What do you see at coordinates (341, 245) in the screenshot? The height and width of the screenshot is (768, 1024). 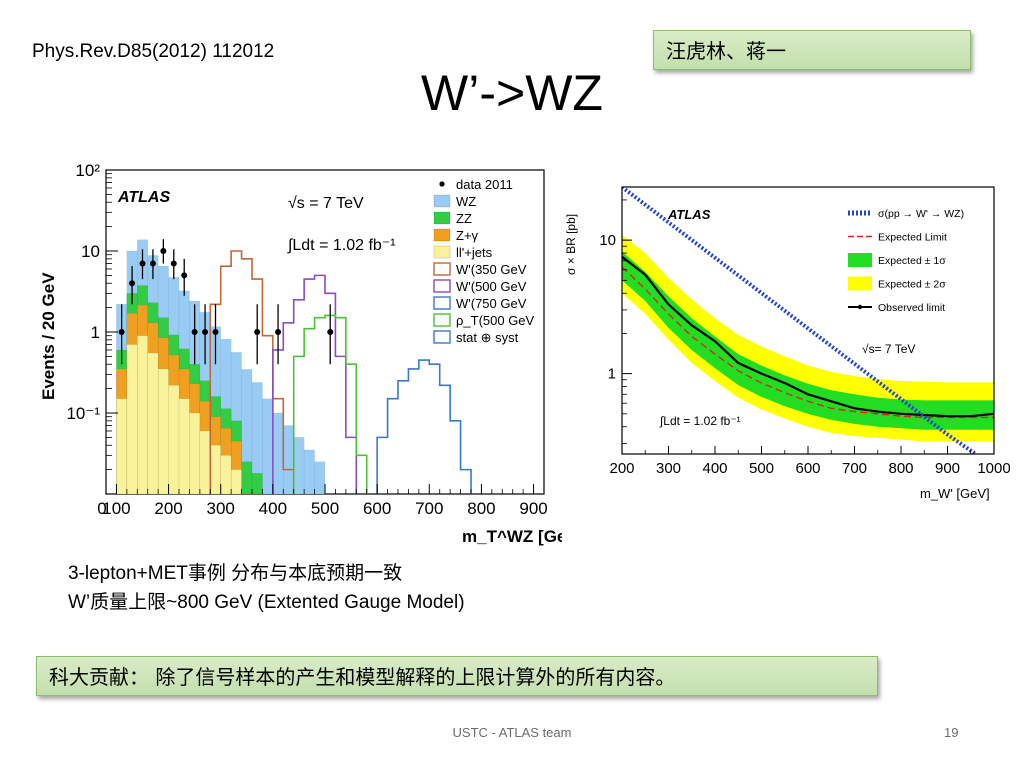 I see `left-lumi-label: ∫Ldt = 1.02 fb⁻¹` at bounding box center [341, 245].